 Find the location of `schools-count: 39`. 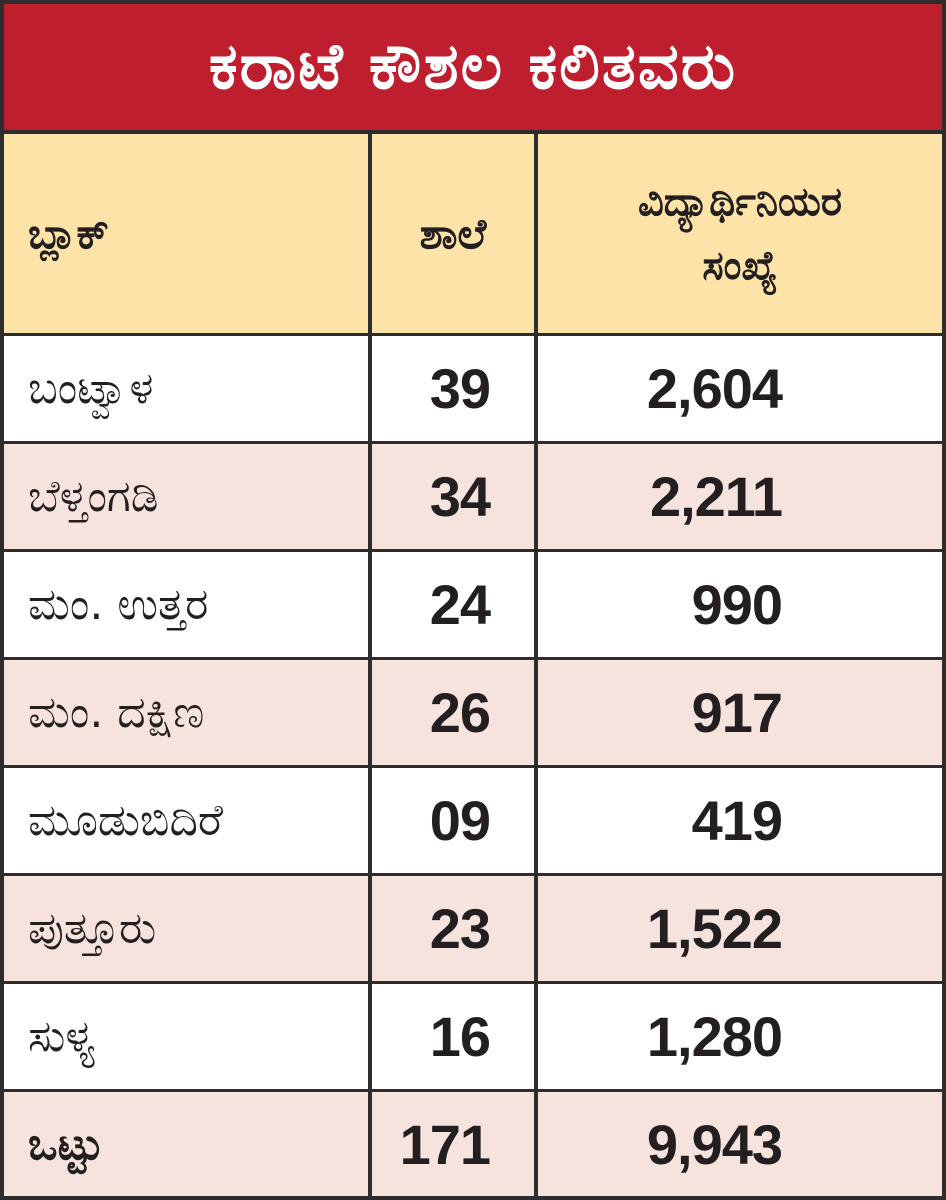

schools-count: 39 is located at coordinates (460, 388).